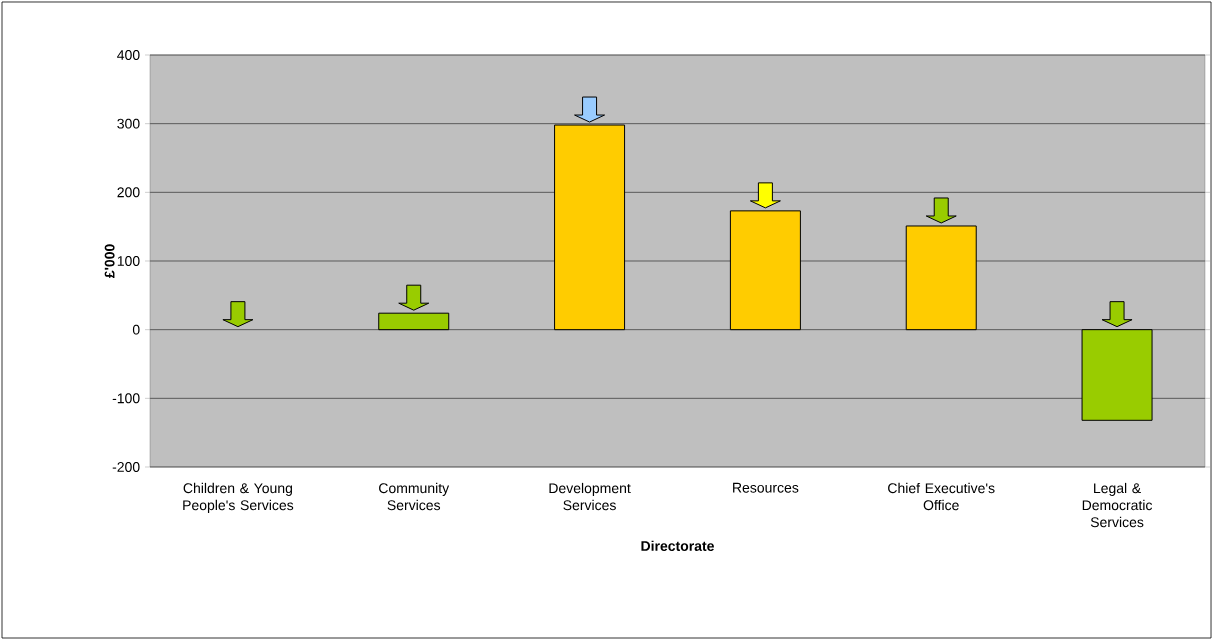  Describe the element at coordinates (109, 261) in the screenshot. I see `y-axis-title: £'000` at that location.